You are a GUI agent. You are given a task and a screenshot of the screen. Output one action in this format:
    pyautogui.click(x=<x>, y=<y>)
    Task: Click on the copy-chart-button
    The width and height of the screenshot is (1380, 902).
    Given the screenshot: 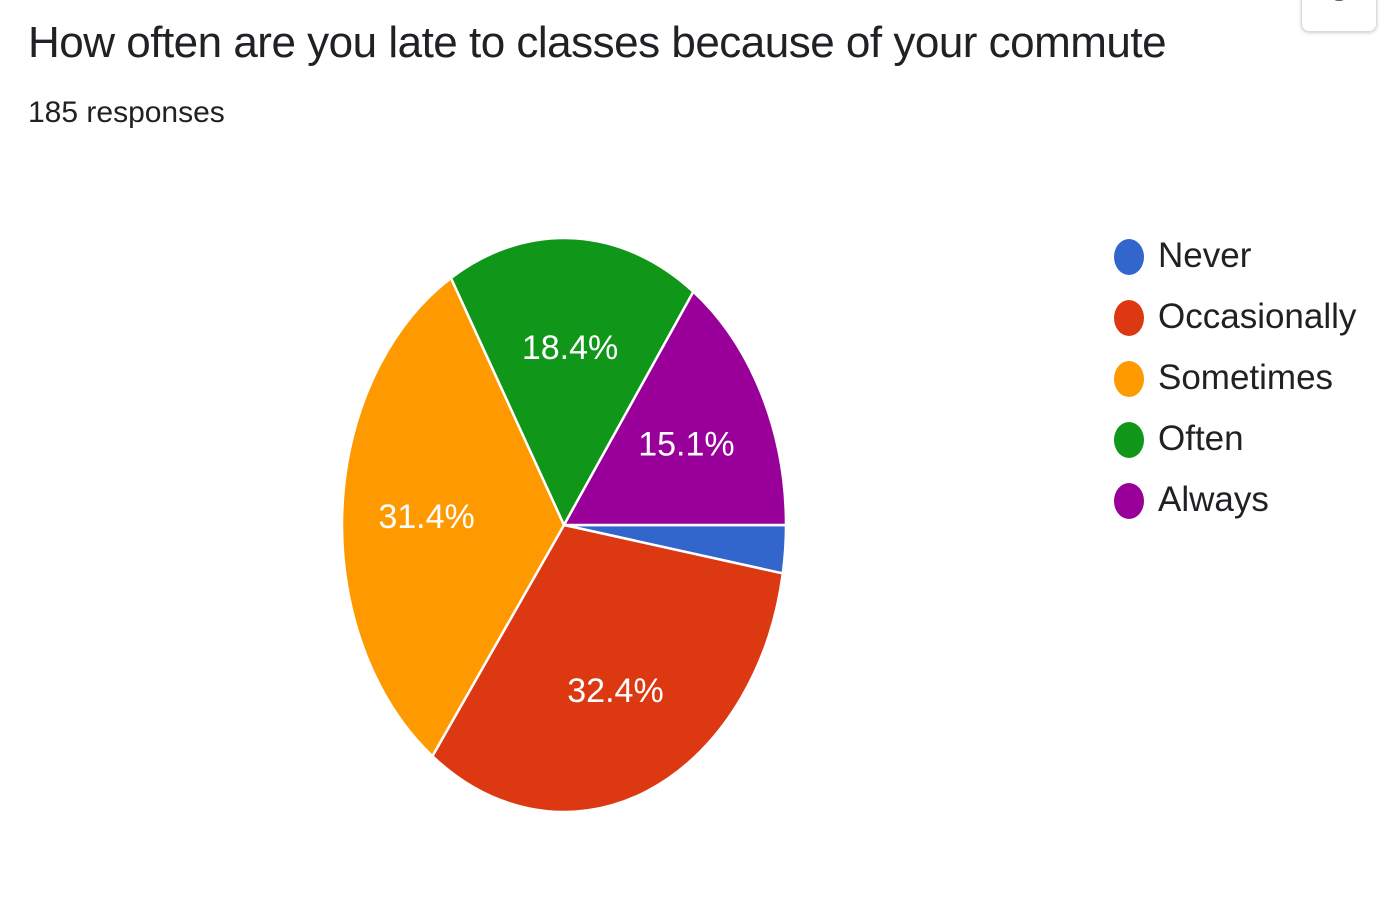 What is the action you would take?
    pyautogui.click(x=1339, y=16)
    